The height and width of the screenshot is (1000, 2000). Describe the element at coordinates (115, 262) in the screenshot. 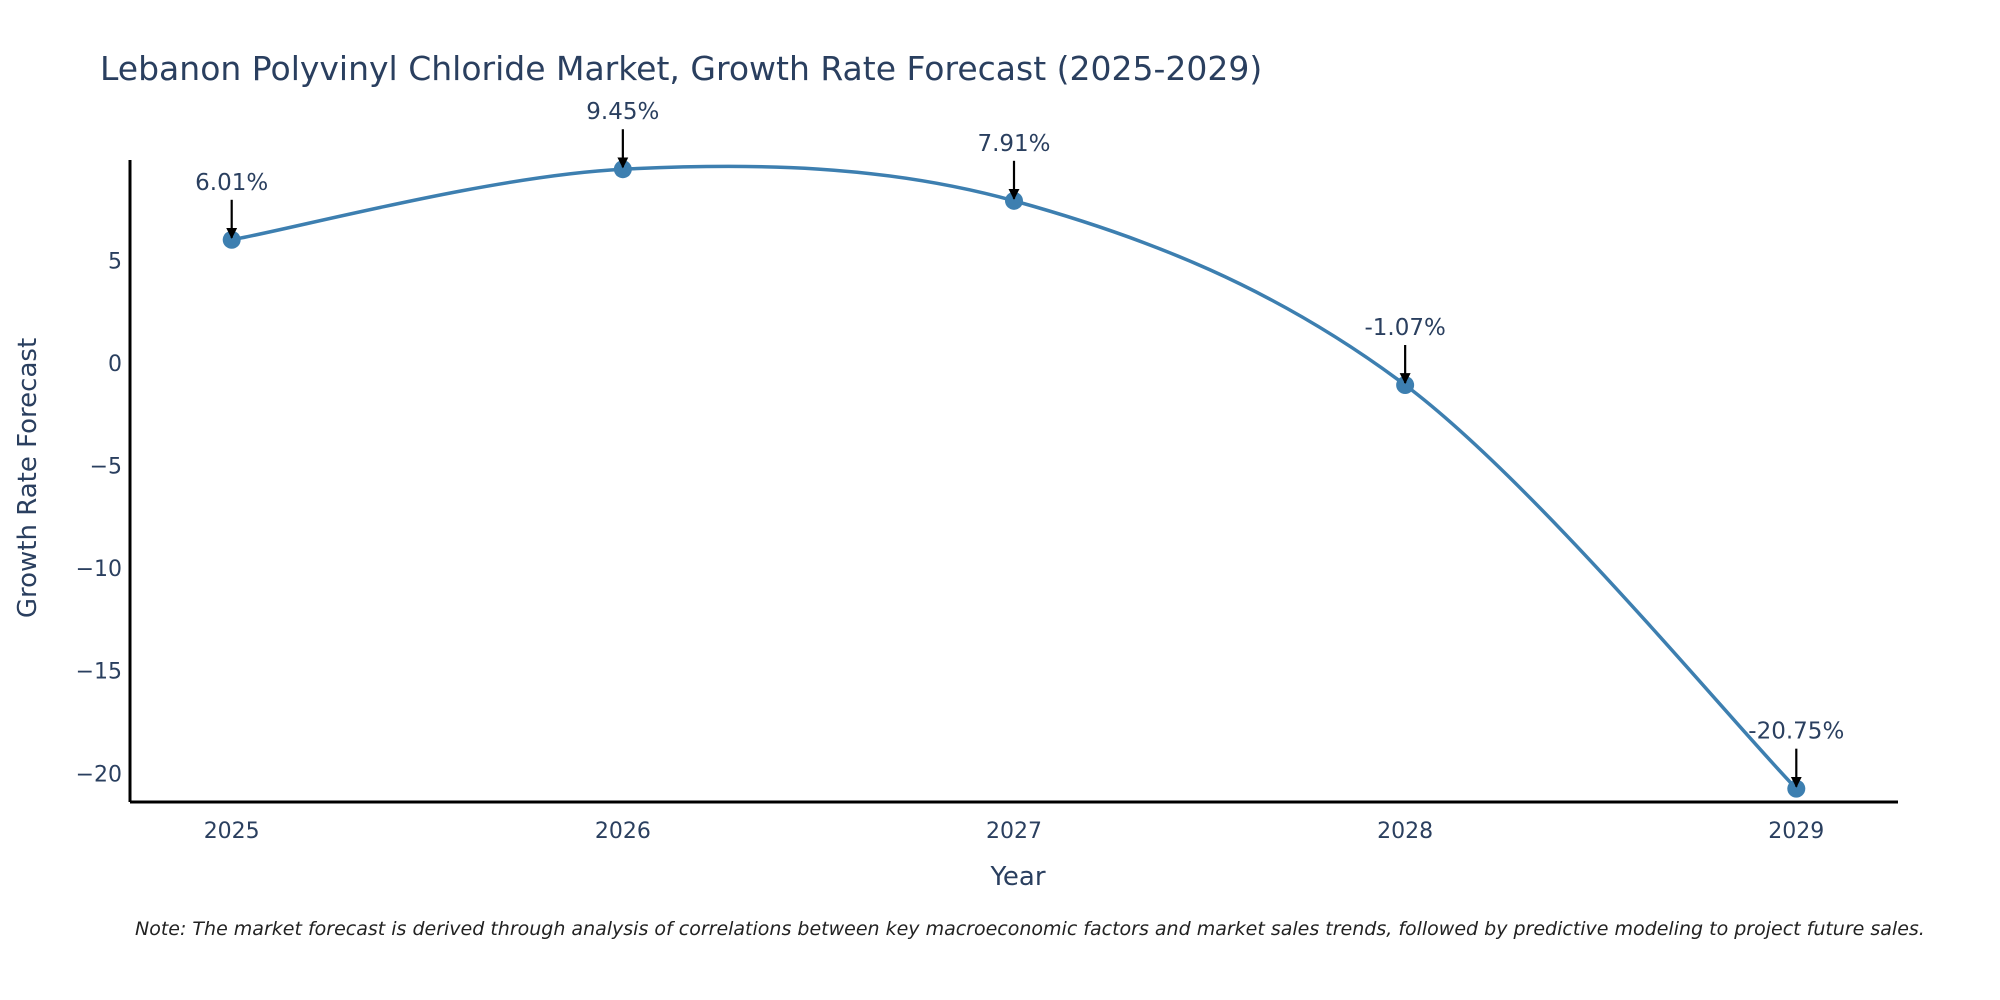

I see `y-tick-label: 5` at that location.